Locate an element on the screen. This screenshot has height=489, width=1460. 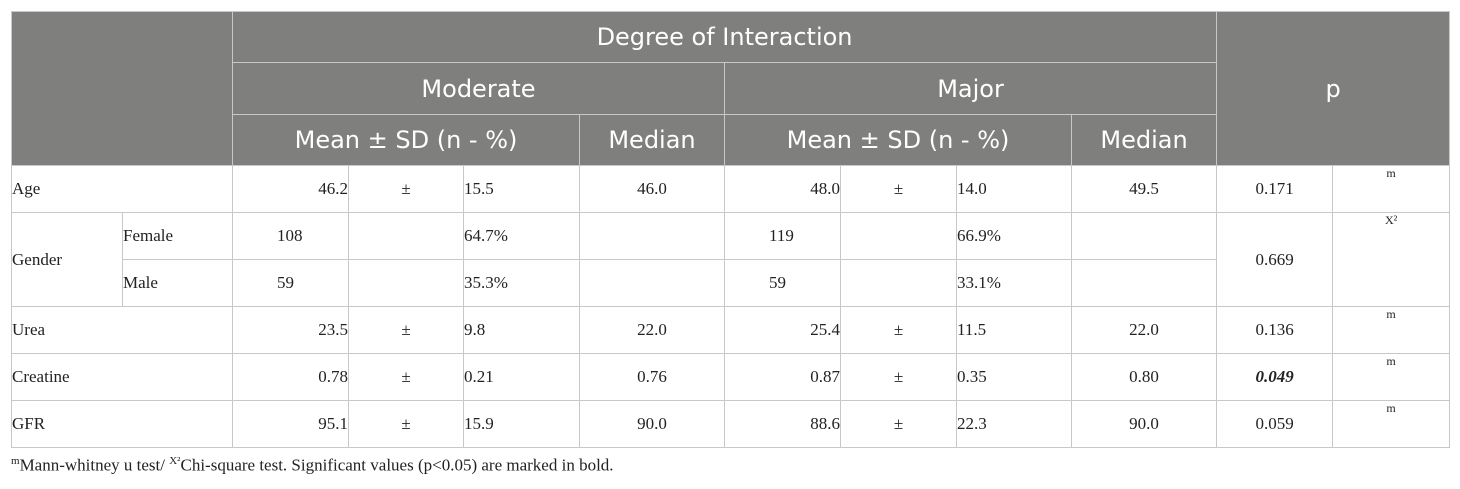
moderate-sd: 9.8 is located at coordinates (521, 330).